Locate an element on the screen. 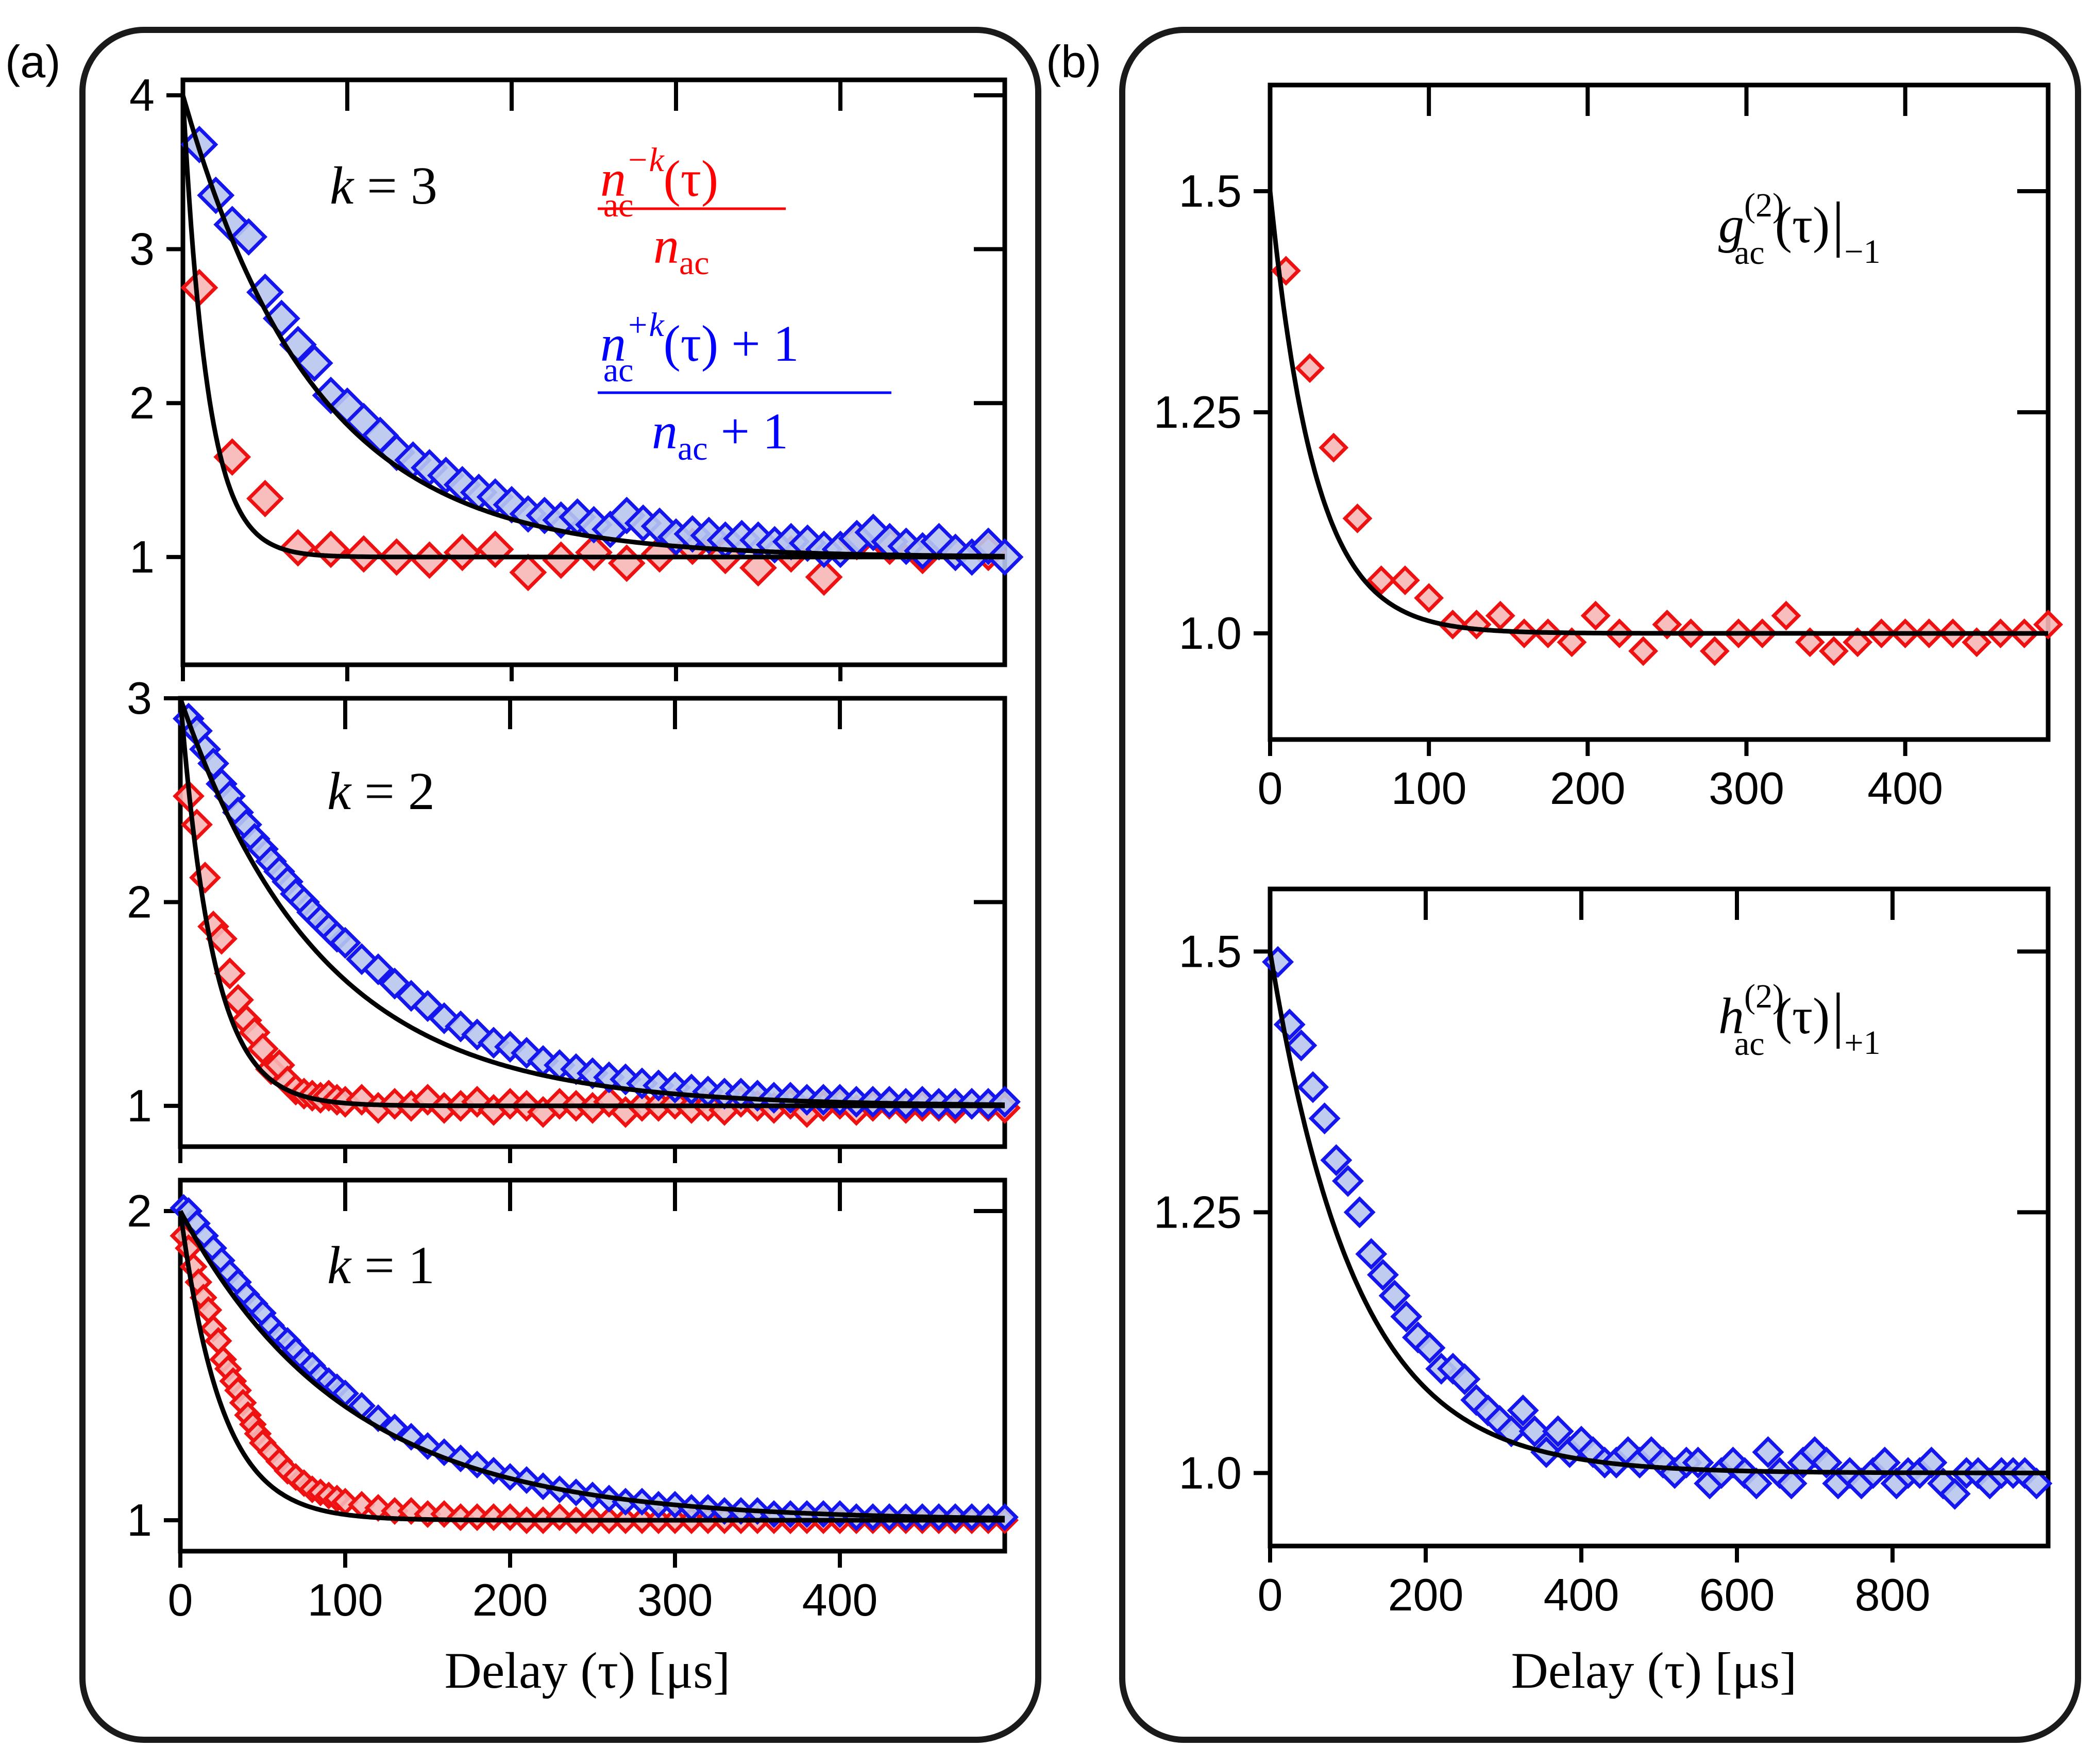 Image resolution: width=2094 pixels, height=1764 pixels. svg-text:h(2)ac(τ)|+1: h(2) ac (τ)|+1 is located at coordinates (1799, 1020).